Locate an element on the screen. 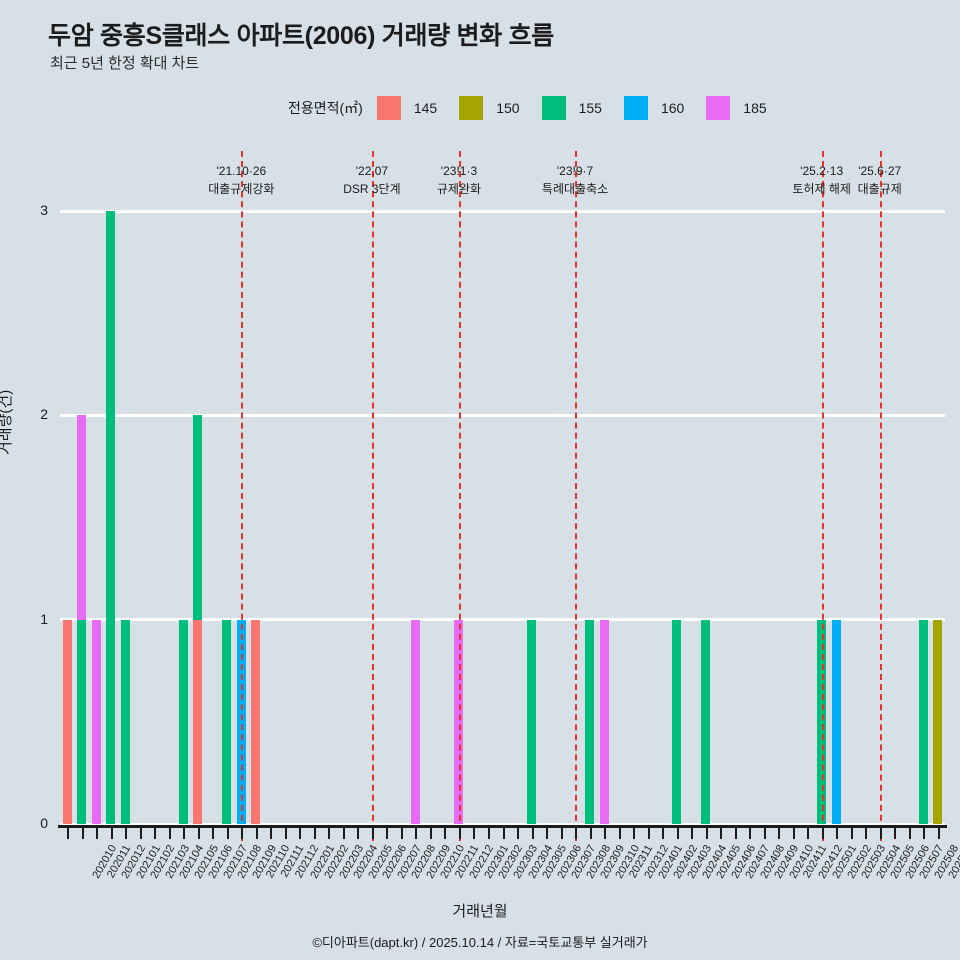 The image size is (960, 960). event-annotation-202110: '21.10·26 대출규제강화 is located at coordinates (241, 180).